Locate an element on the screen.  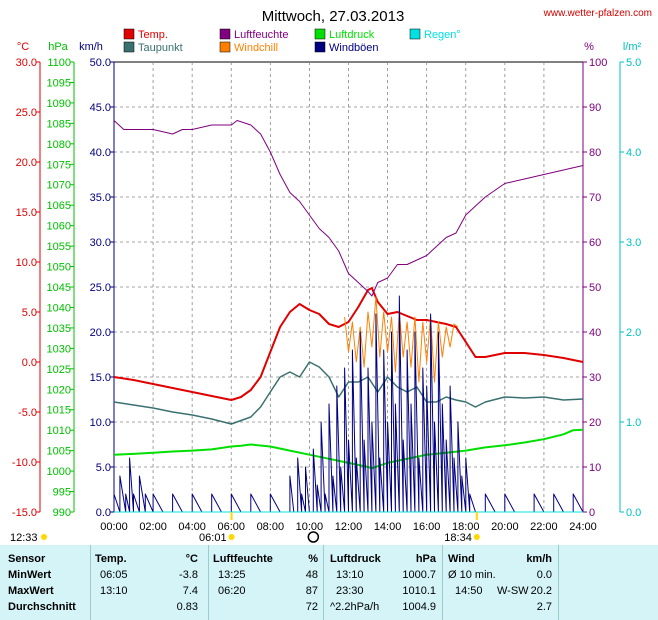
pressure-tick-label: 1000 is located at coordinates (59, 472).